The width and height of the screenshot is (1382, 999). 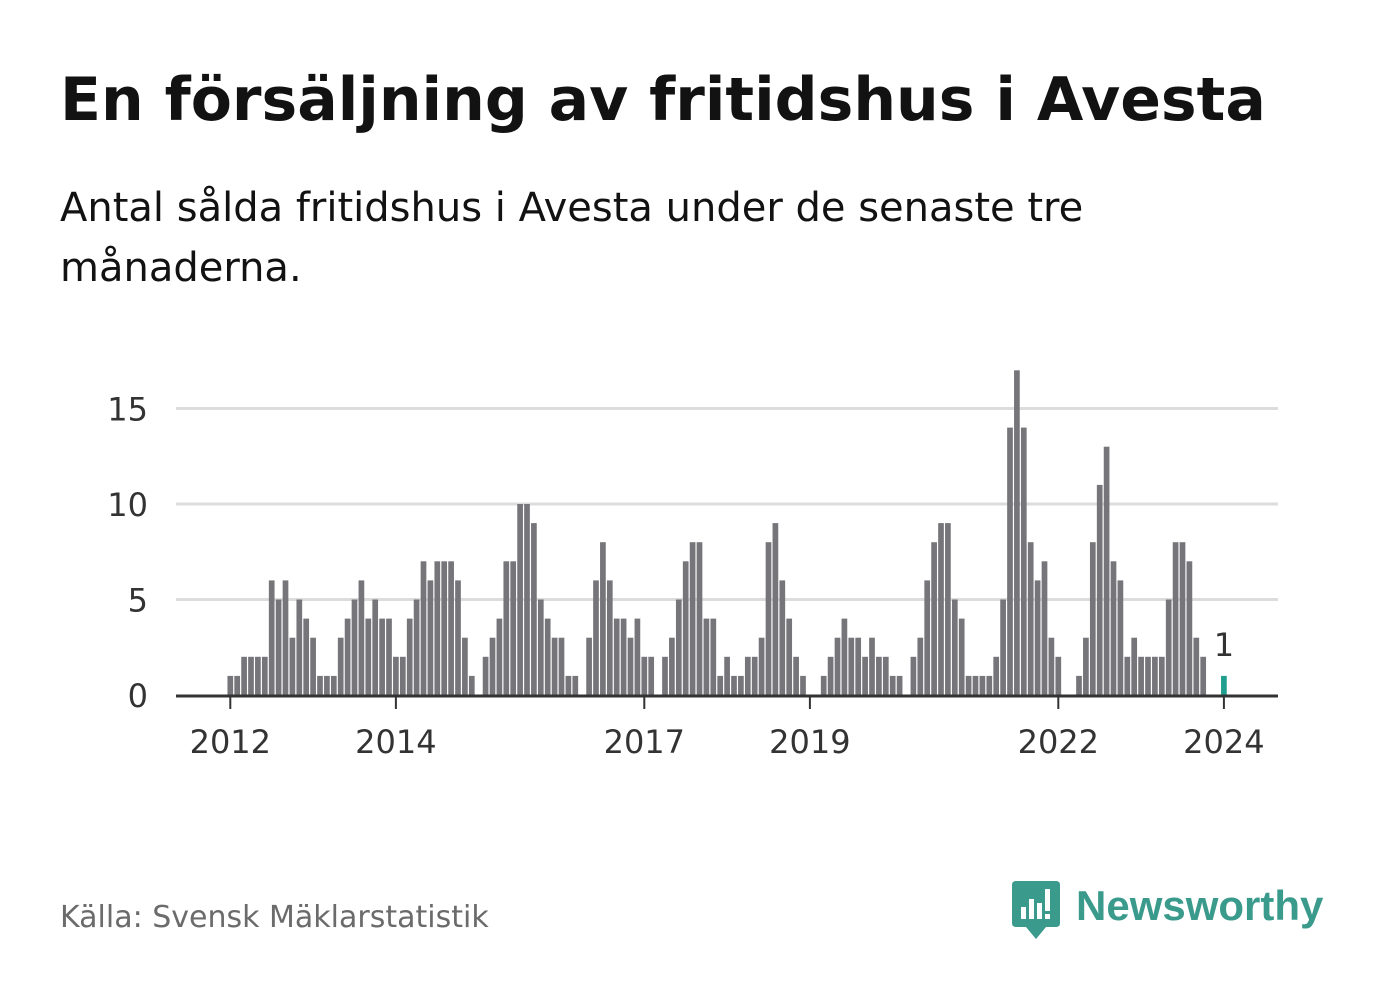 I want to click on x-tick-label: 2012, so click(x=230, y=742).